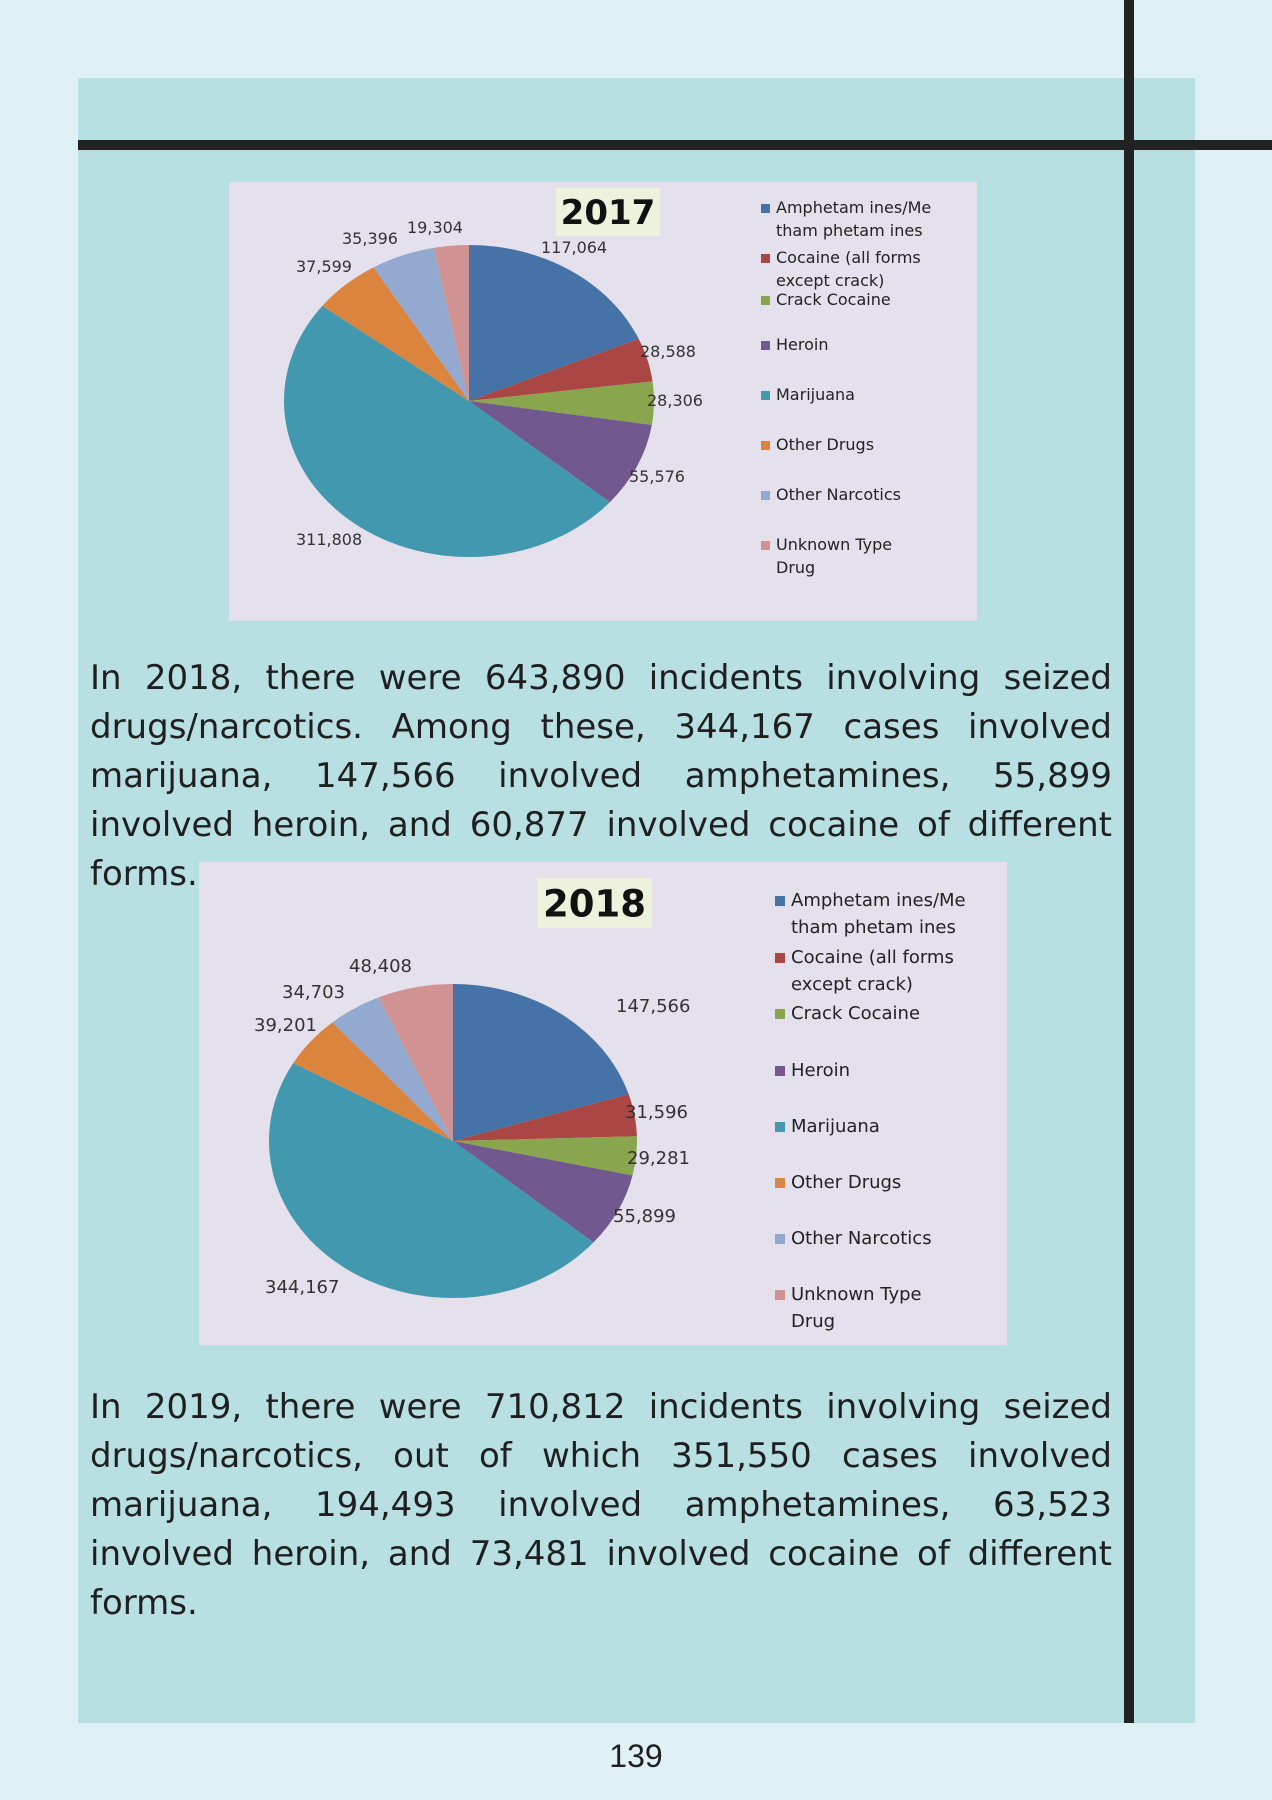  I want to click on data-label: 117,064, so click(574, 247).